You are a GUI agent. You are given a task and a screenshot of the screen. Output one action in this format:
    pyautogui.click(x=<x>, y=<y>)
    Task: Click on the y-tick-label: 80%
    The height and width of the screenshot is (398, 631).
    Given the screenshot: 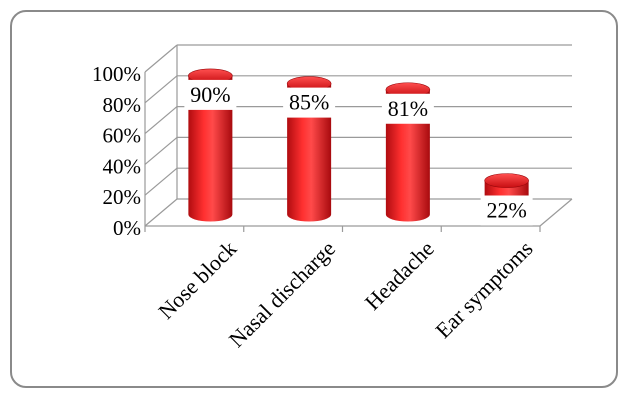 What is the action you would take?
    pyautogui.click(x=122, y=105)
    